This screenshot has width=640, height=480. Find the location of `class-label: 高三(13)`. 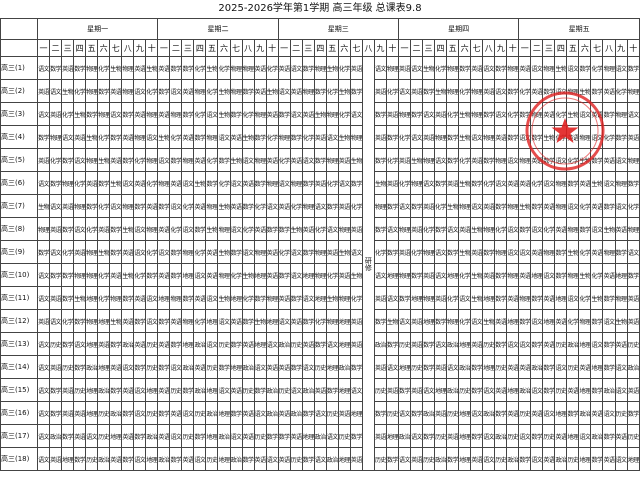

class-label: 高三(13) is located at coordinates (19, 344).